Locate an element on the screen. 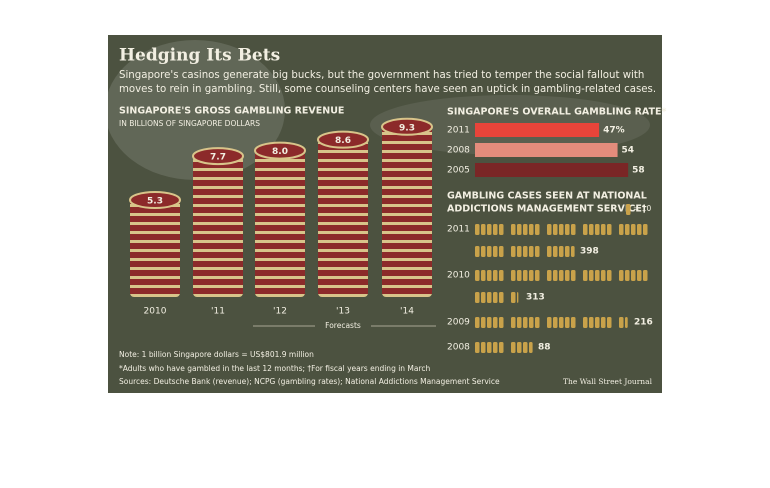 Image resolution: width=770 pixels, height=488 pixels. forecast-bg is located at coordinates (343, 326).